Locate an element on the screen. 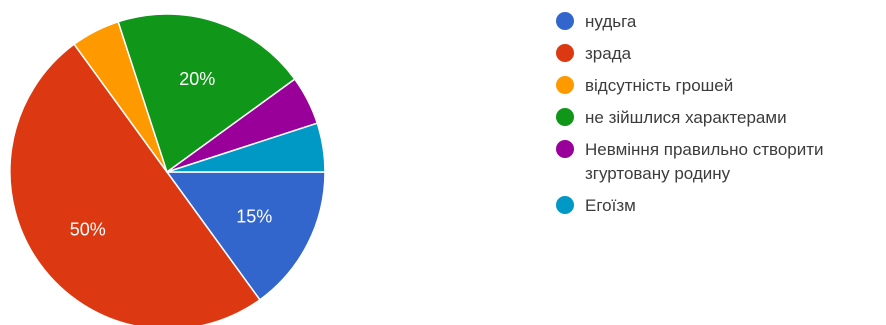  legend-item: нудьга is located at coordinates (719, 22).